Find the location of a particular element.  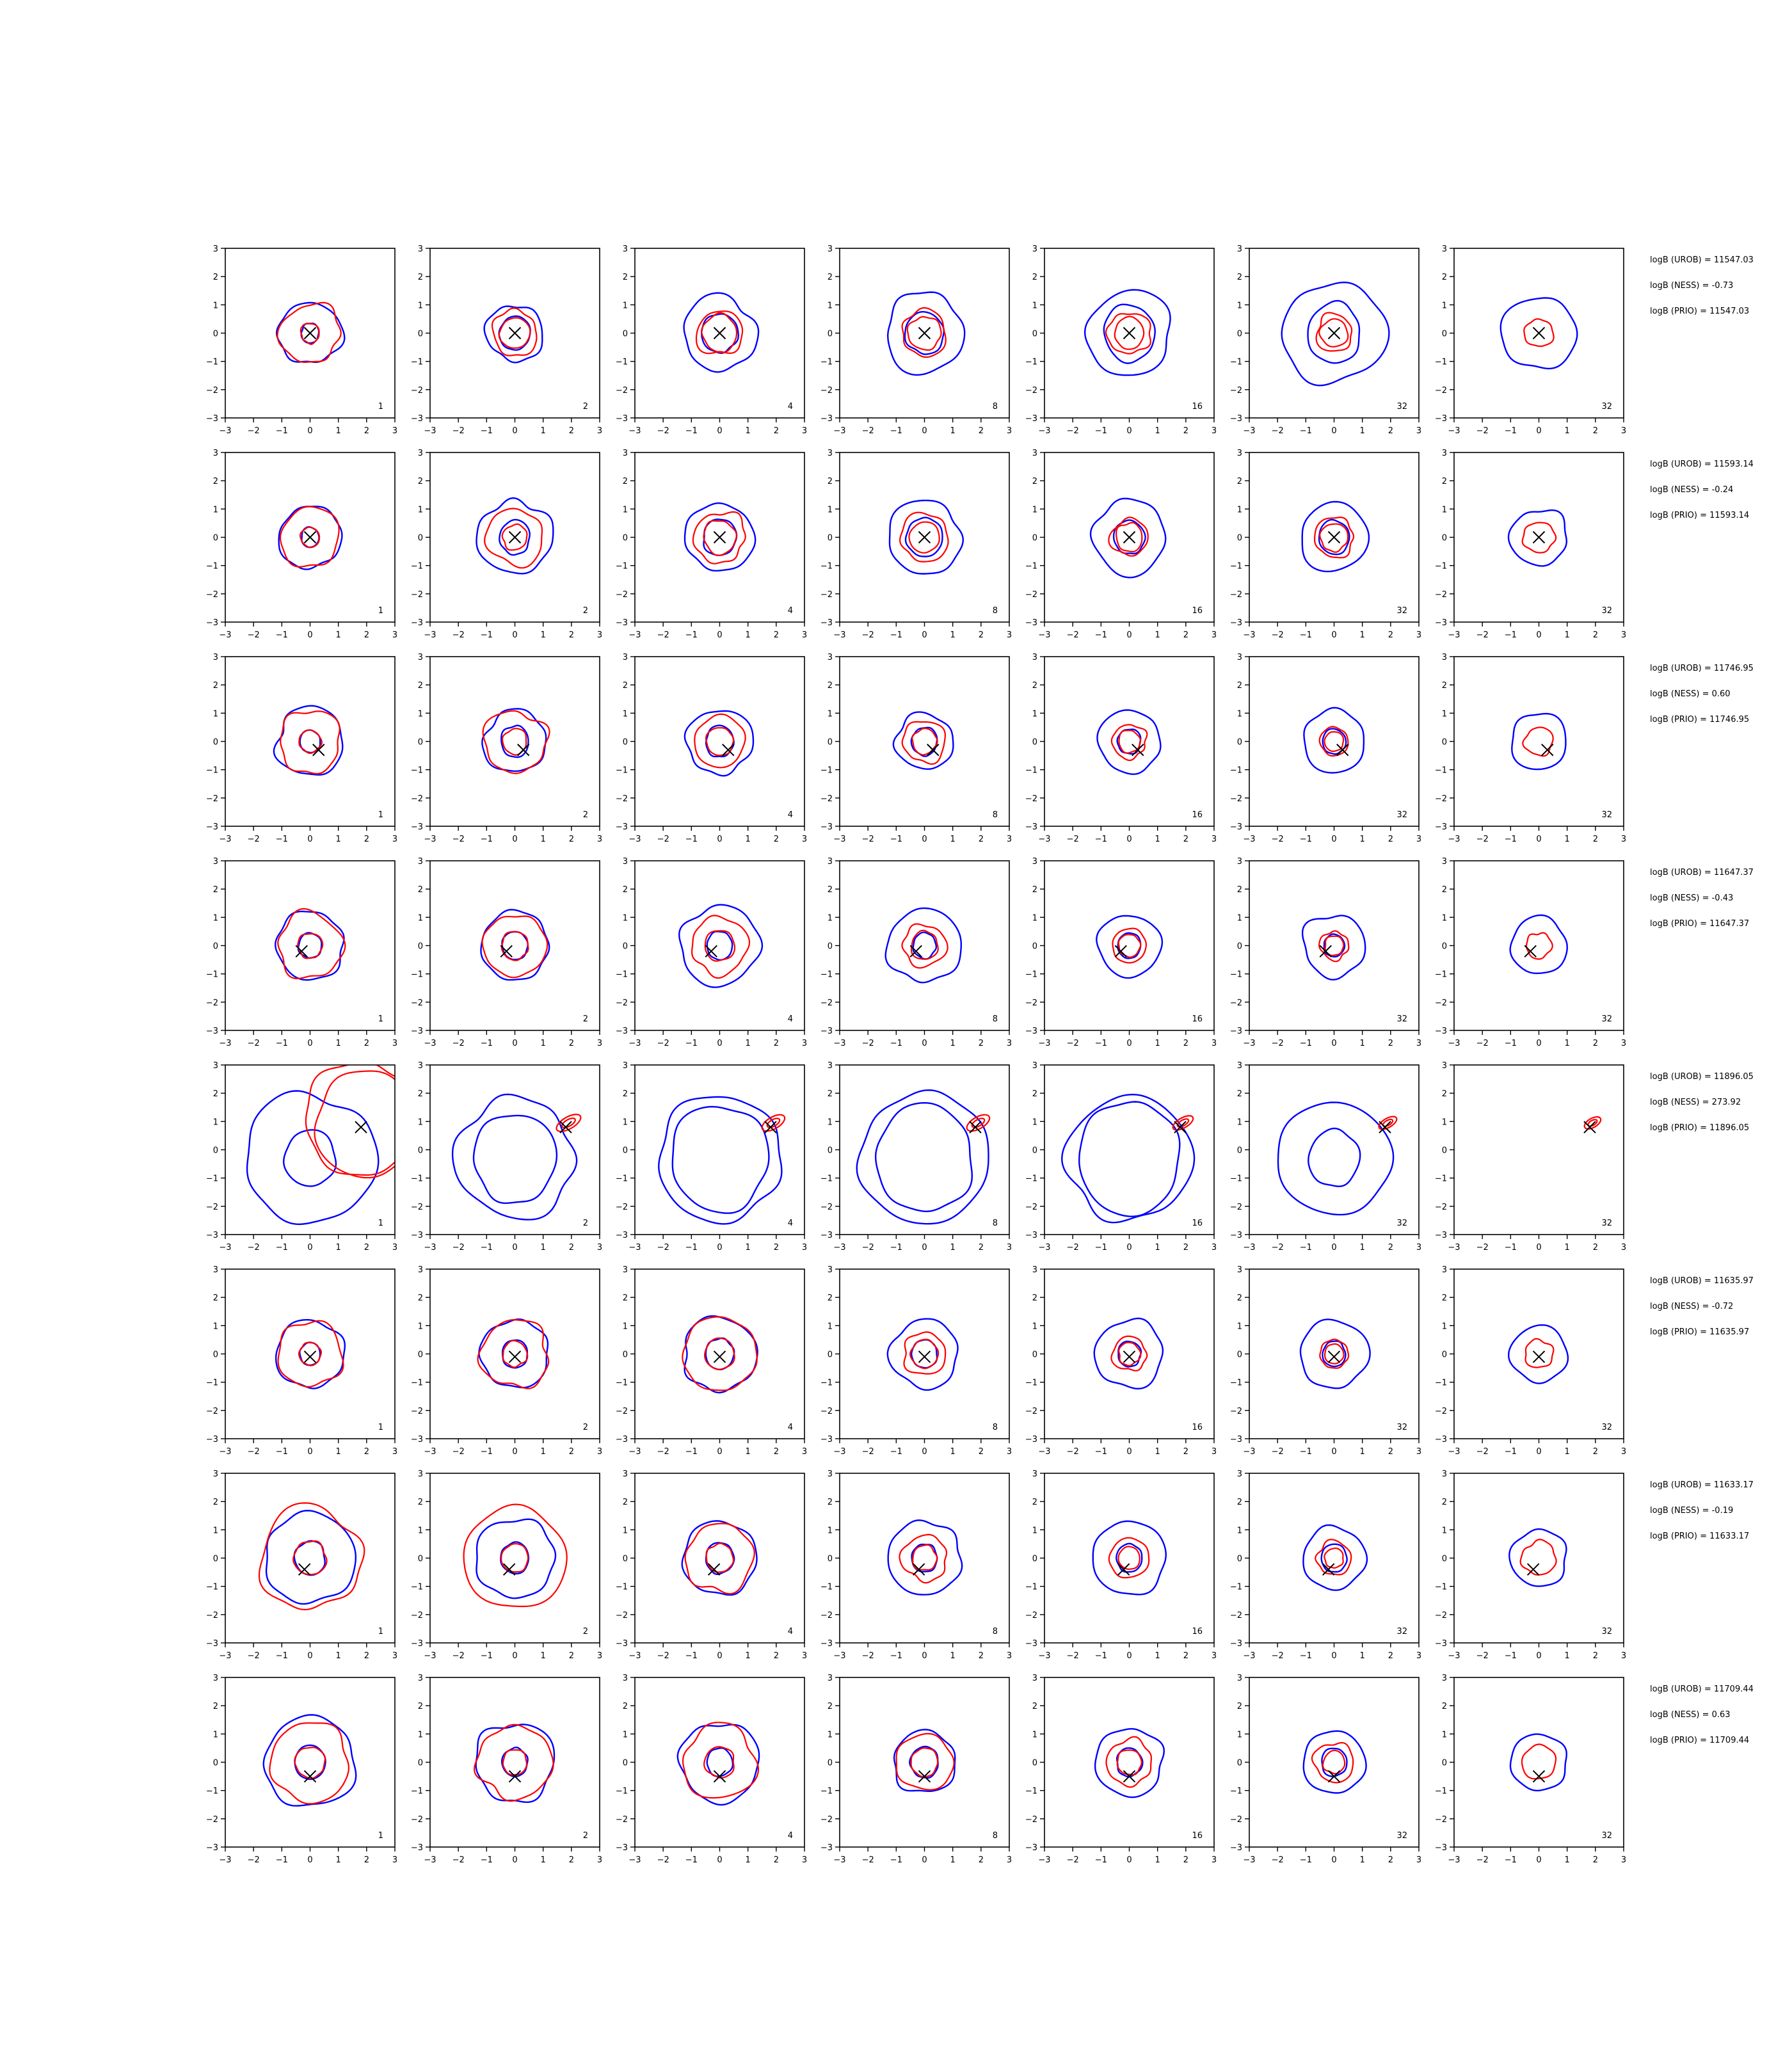

subplot-count-label: 4 is located at coordinates (790, 815).